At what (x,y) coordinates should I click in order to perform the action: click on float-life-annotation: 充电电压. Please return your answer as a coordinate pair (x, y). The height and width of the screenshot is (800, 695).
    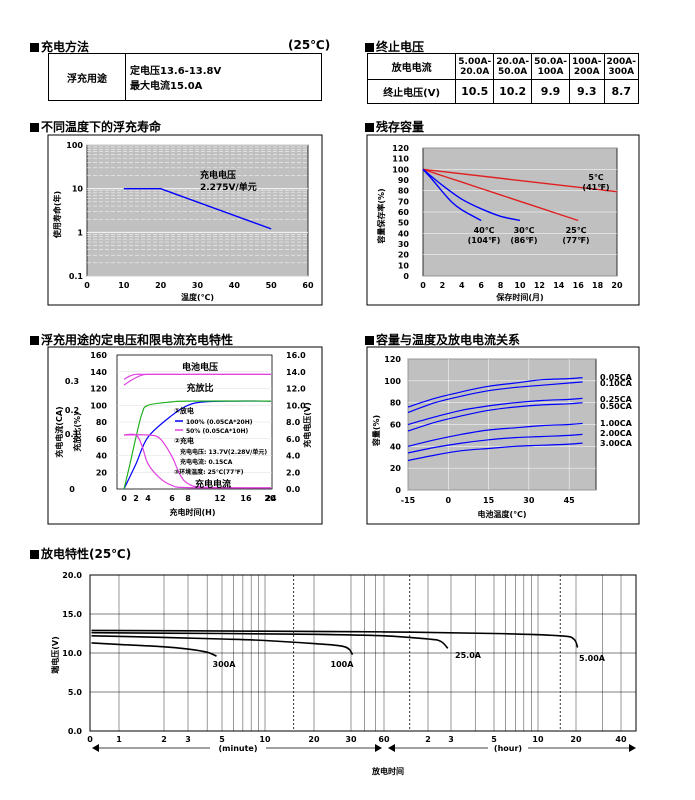
    Looking at the image, I should click on (218, 175).